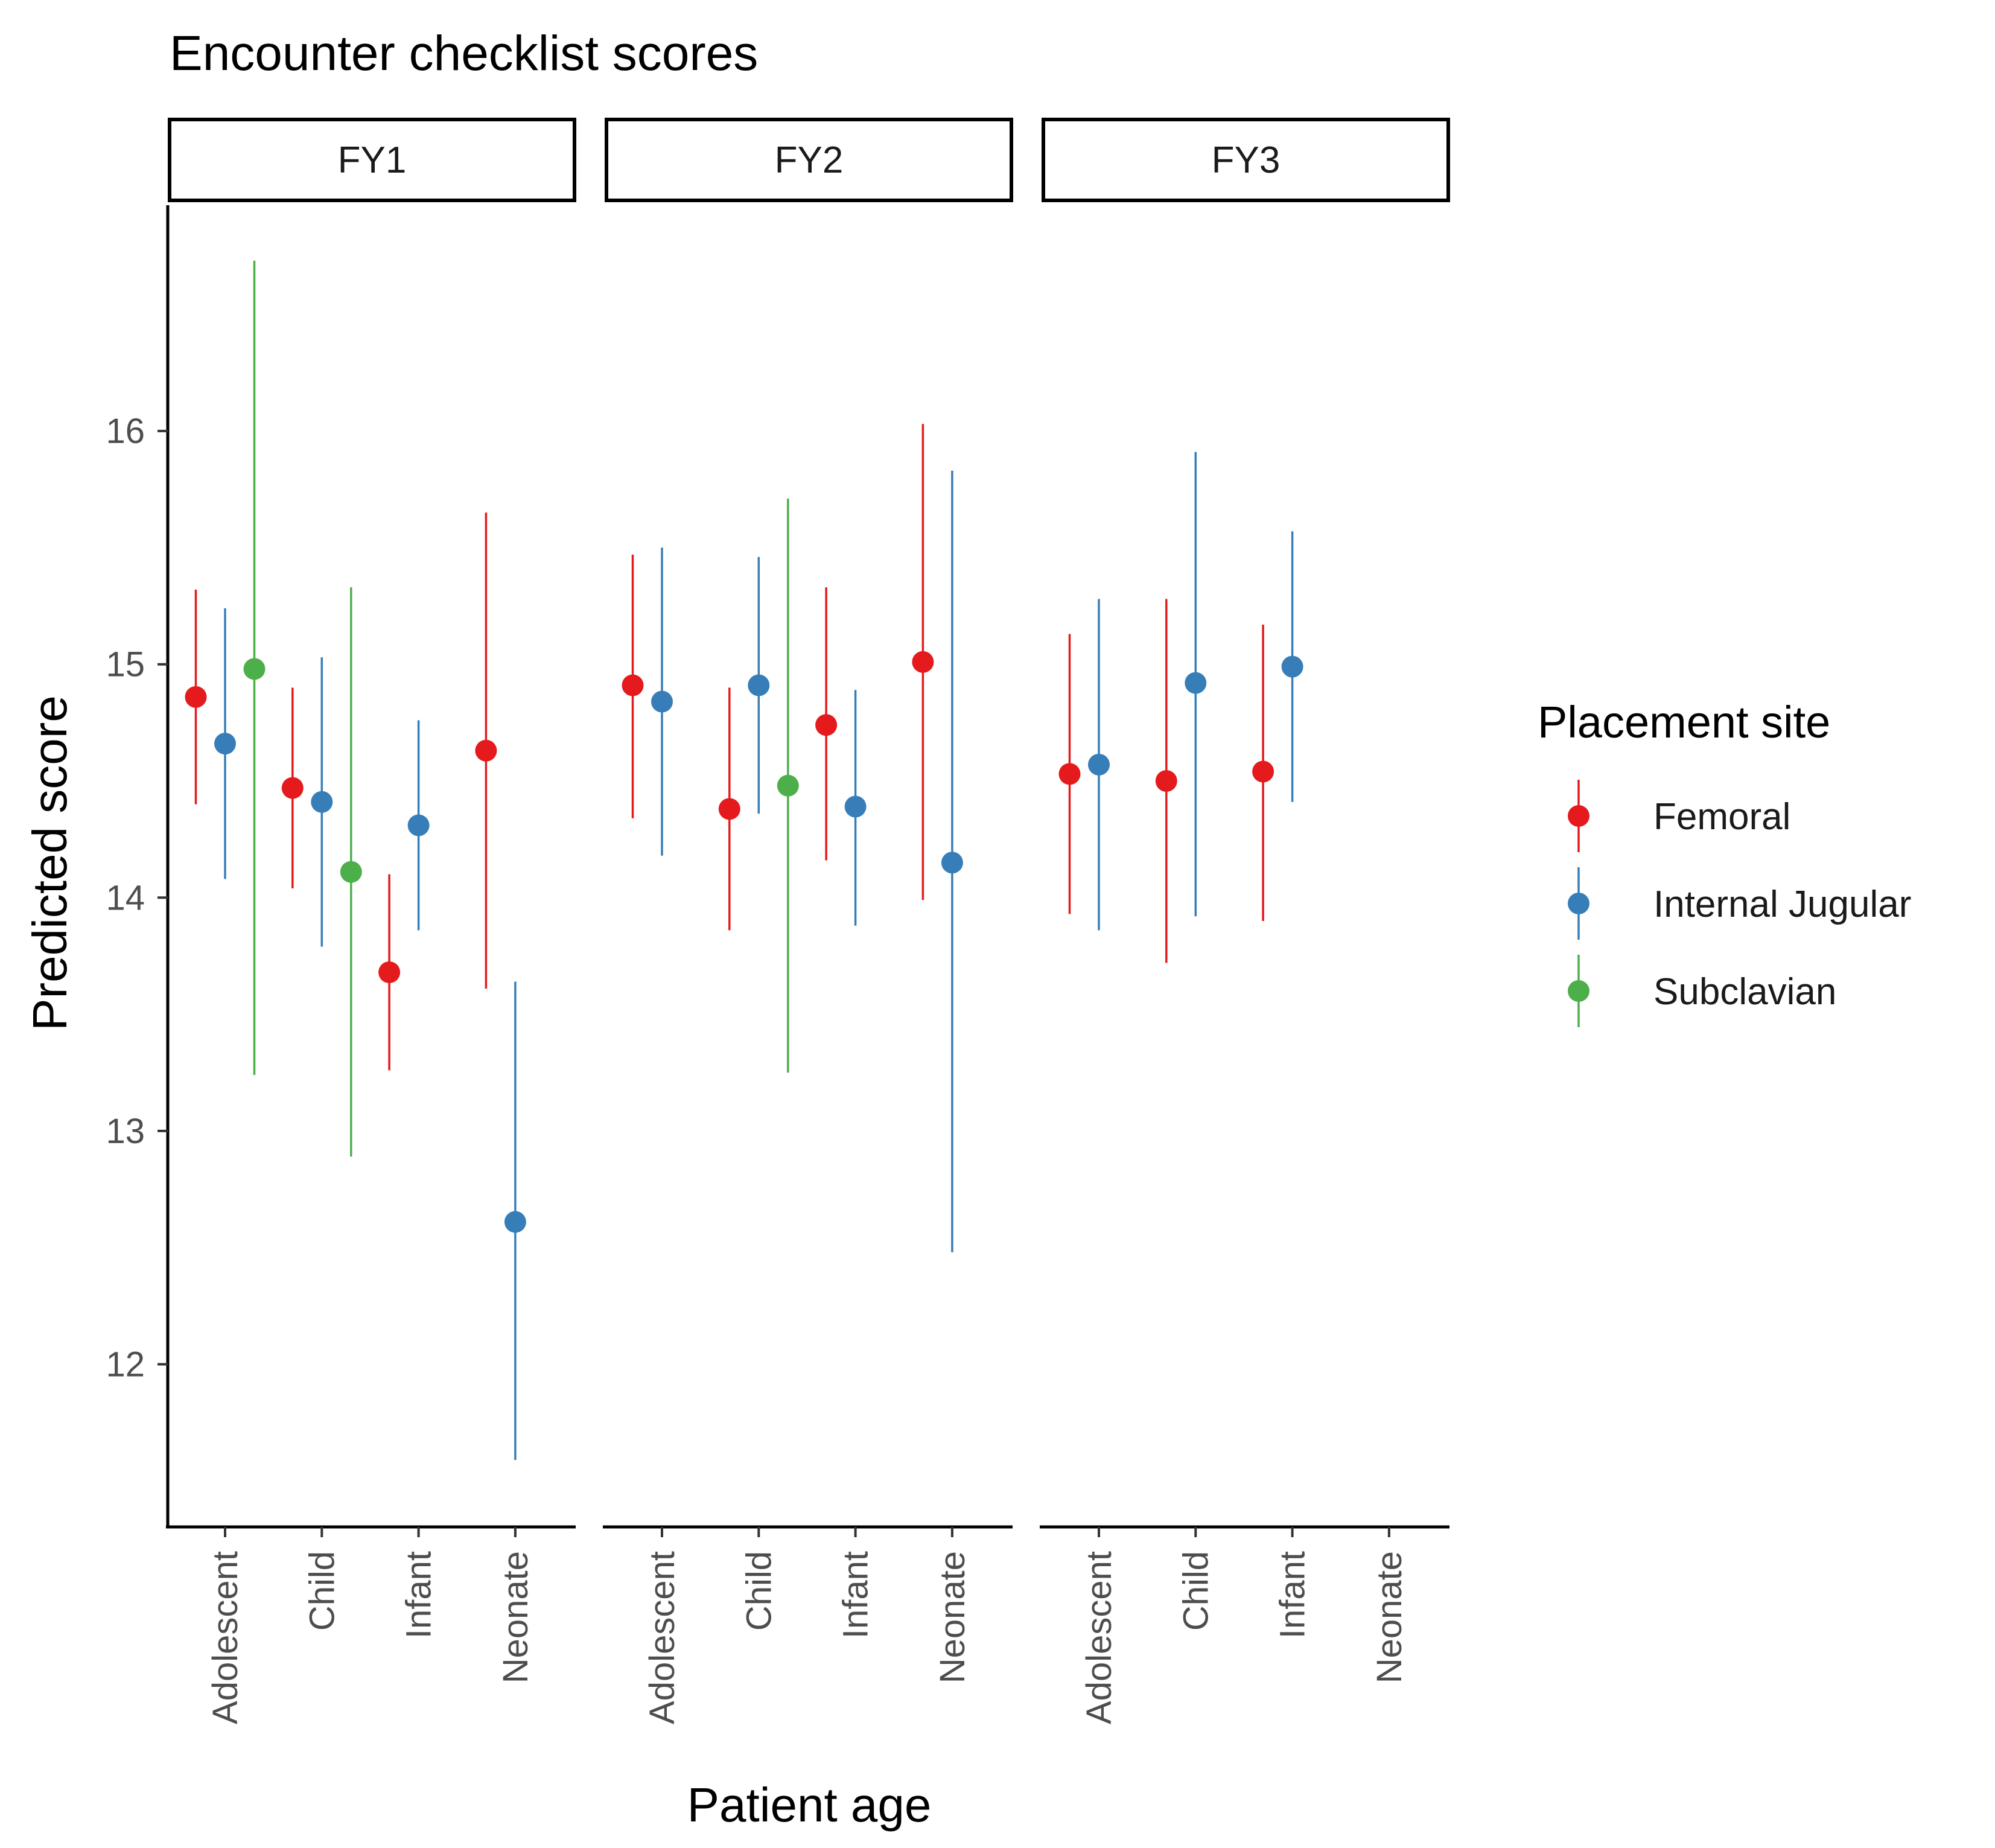 This screenshot has width=1995, height=1848. I want to click on y-tick-label-16: 16, so click(126, 431).